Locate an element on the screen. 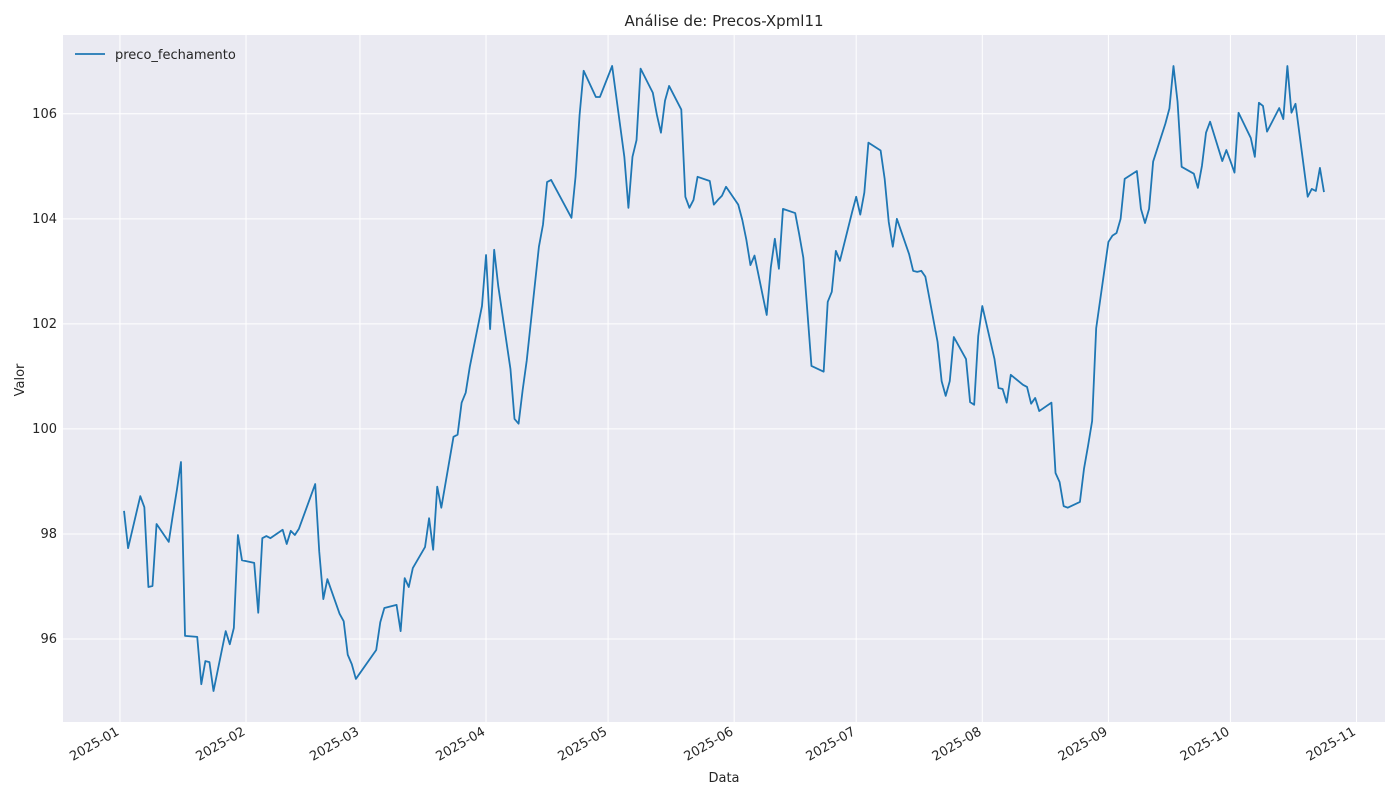  x-tick-label: 2025-08 is located at coordinates (957, 744).